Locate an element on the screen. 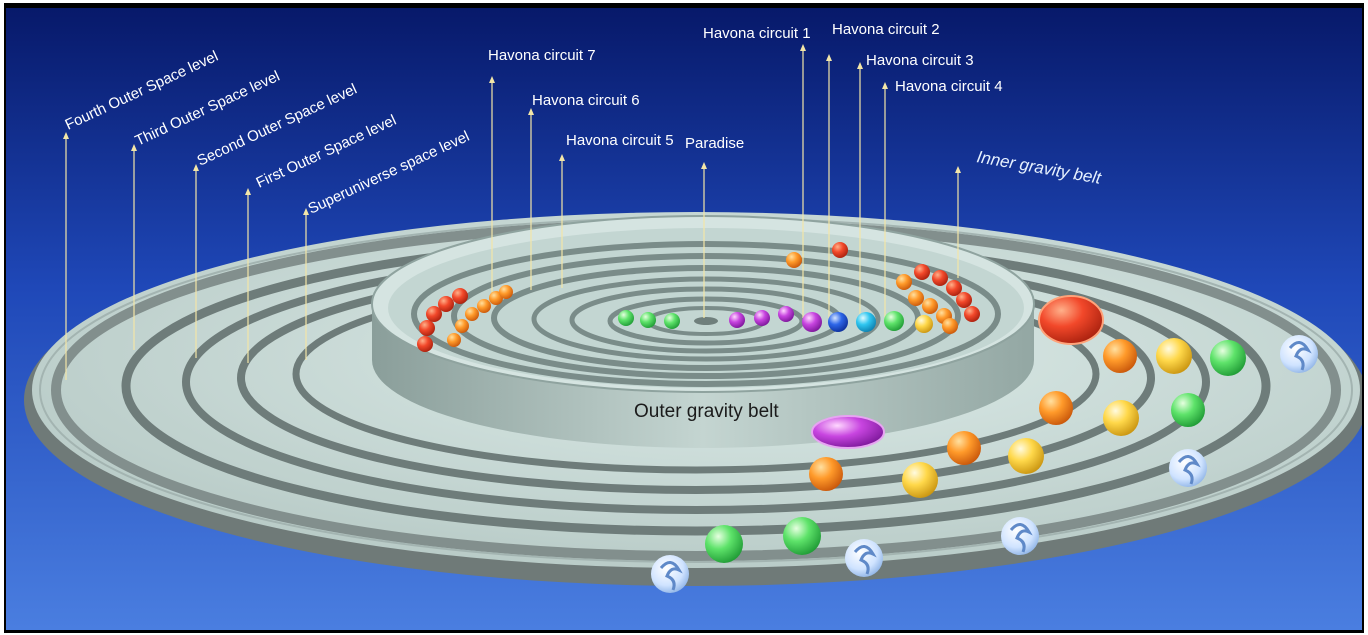 The height and width of the screenshot is (635, 1368). paradise-center is located at coordinates (706, 321).